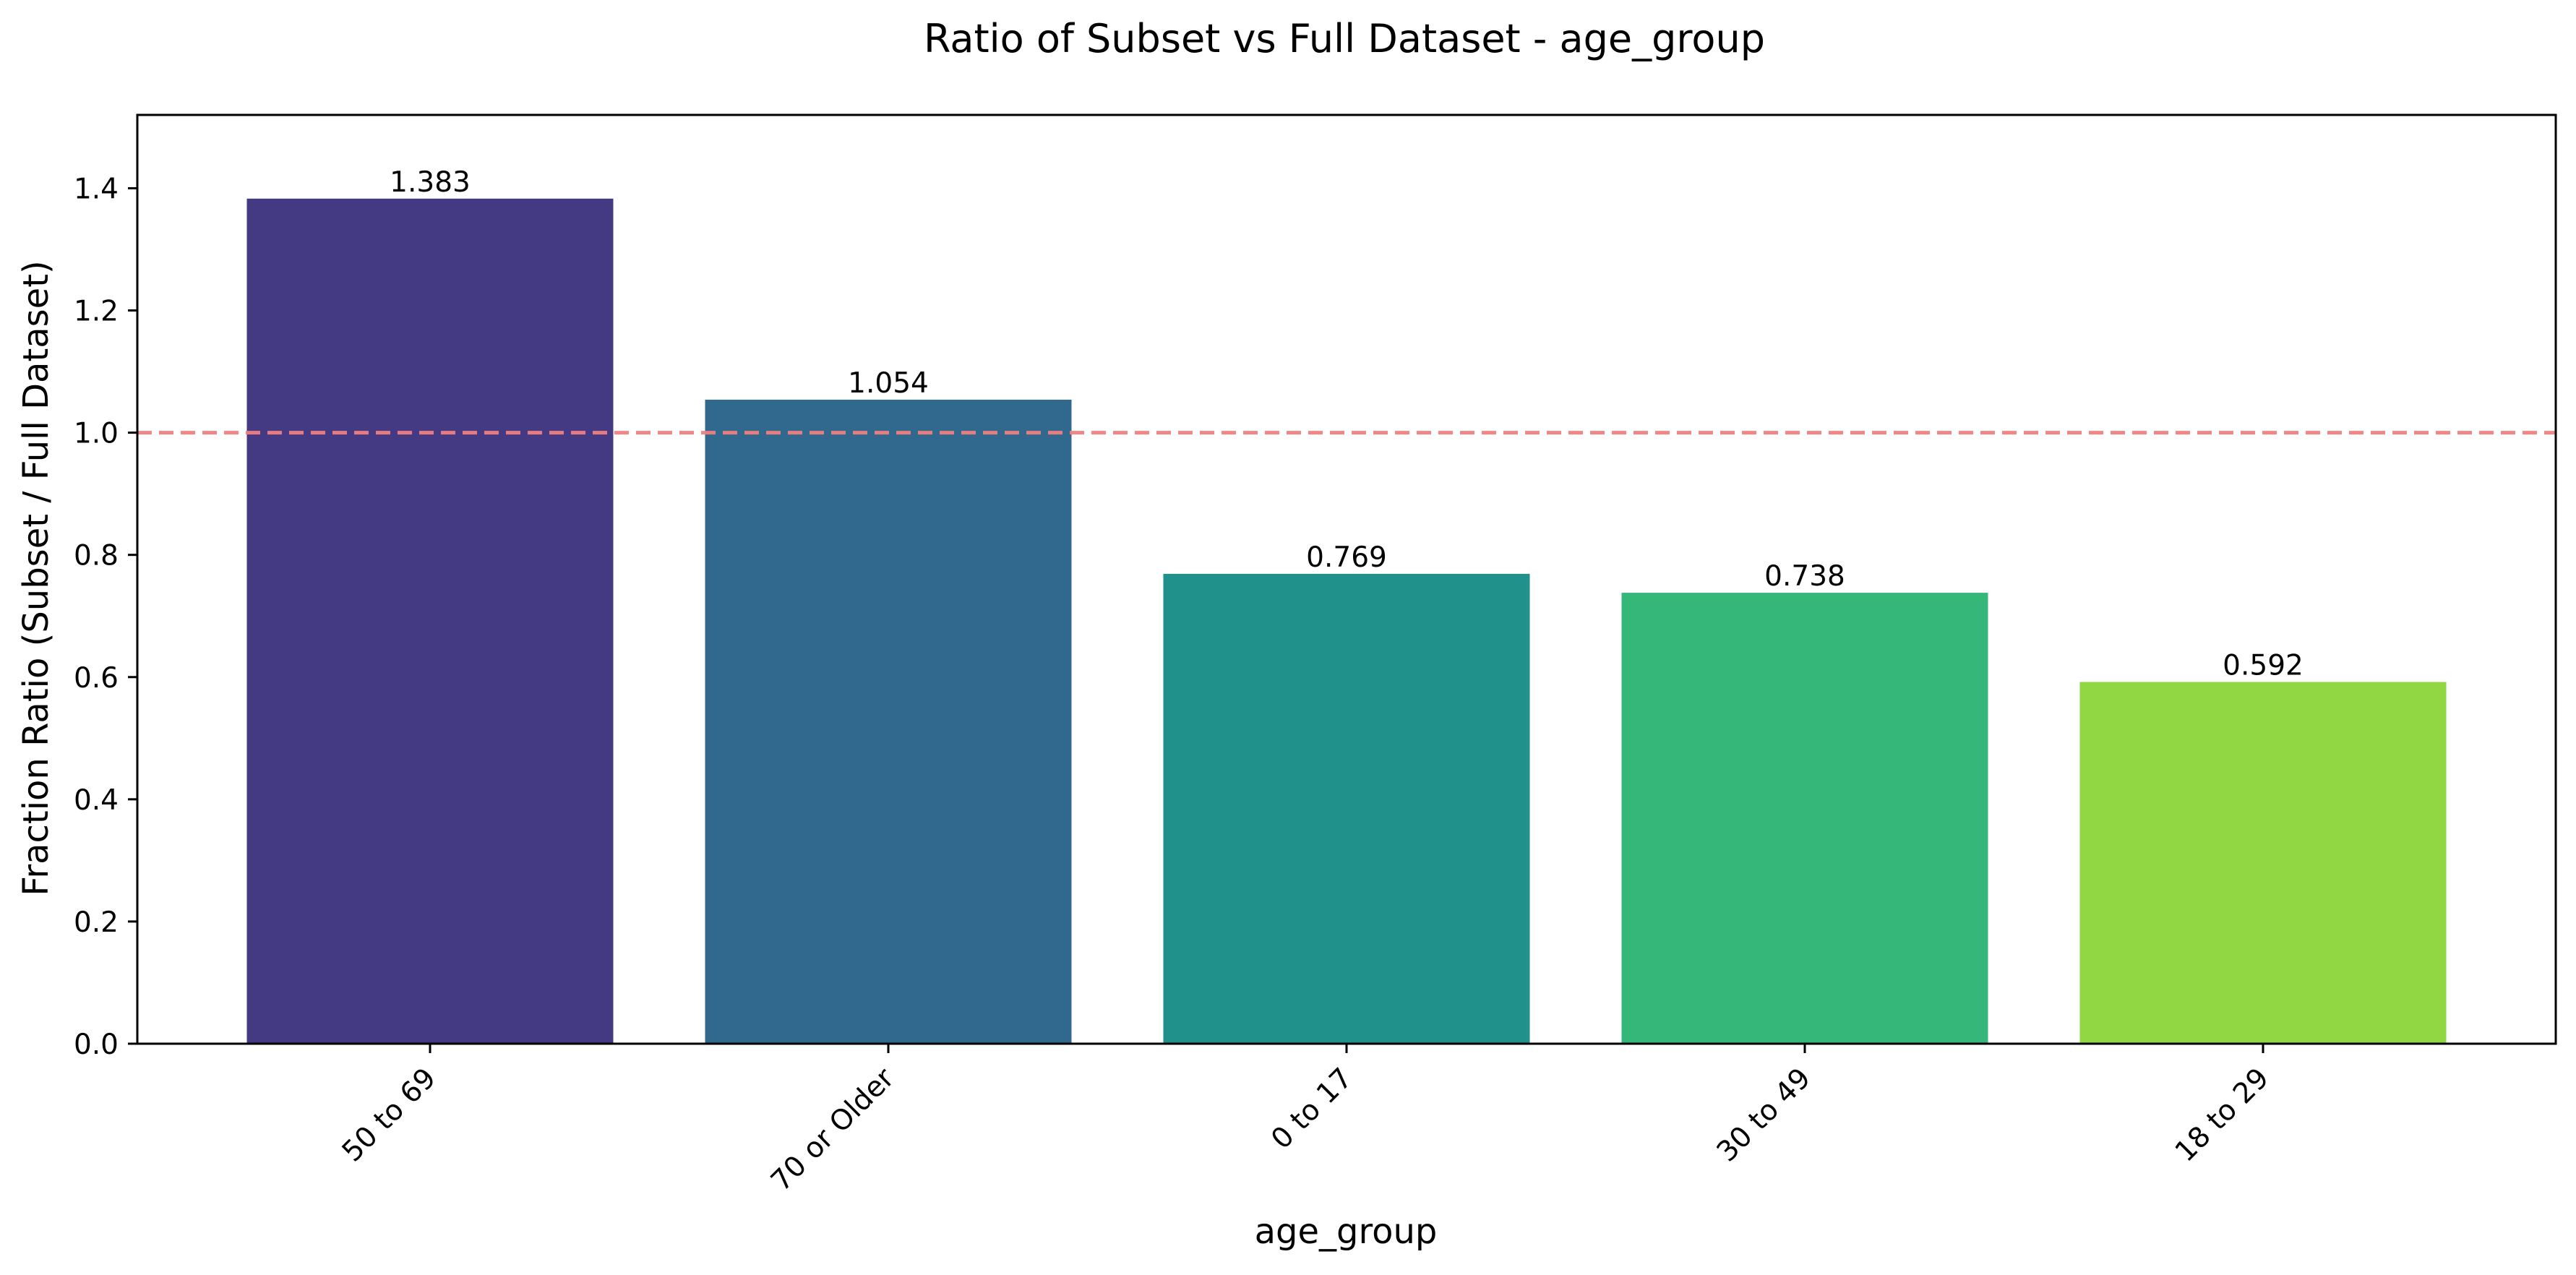  I want to click on data-label: 1.054, so click(888, 383).